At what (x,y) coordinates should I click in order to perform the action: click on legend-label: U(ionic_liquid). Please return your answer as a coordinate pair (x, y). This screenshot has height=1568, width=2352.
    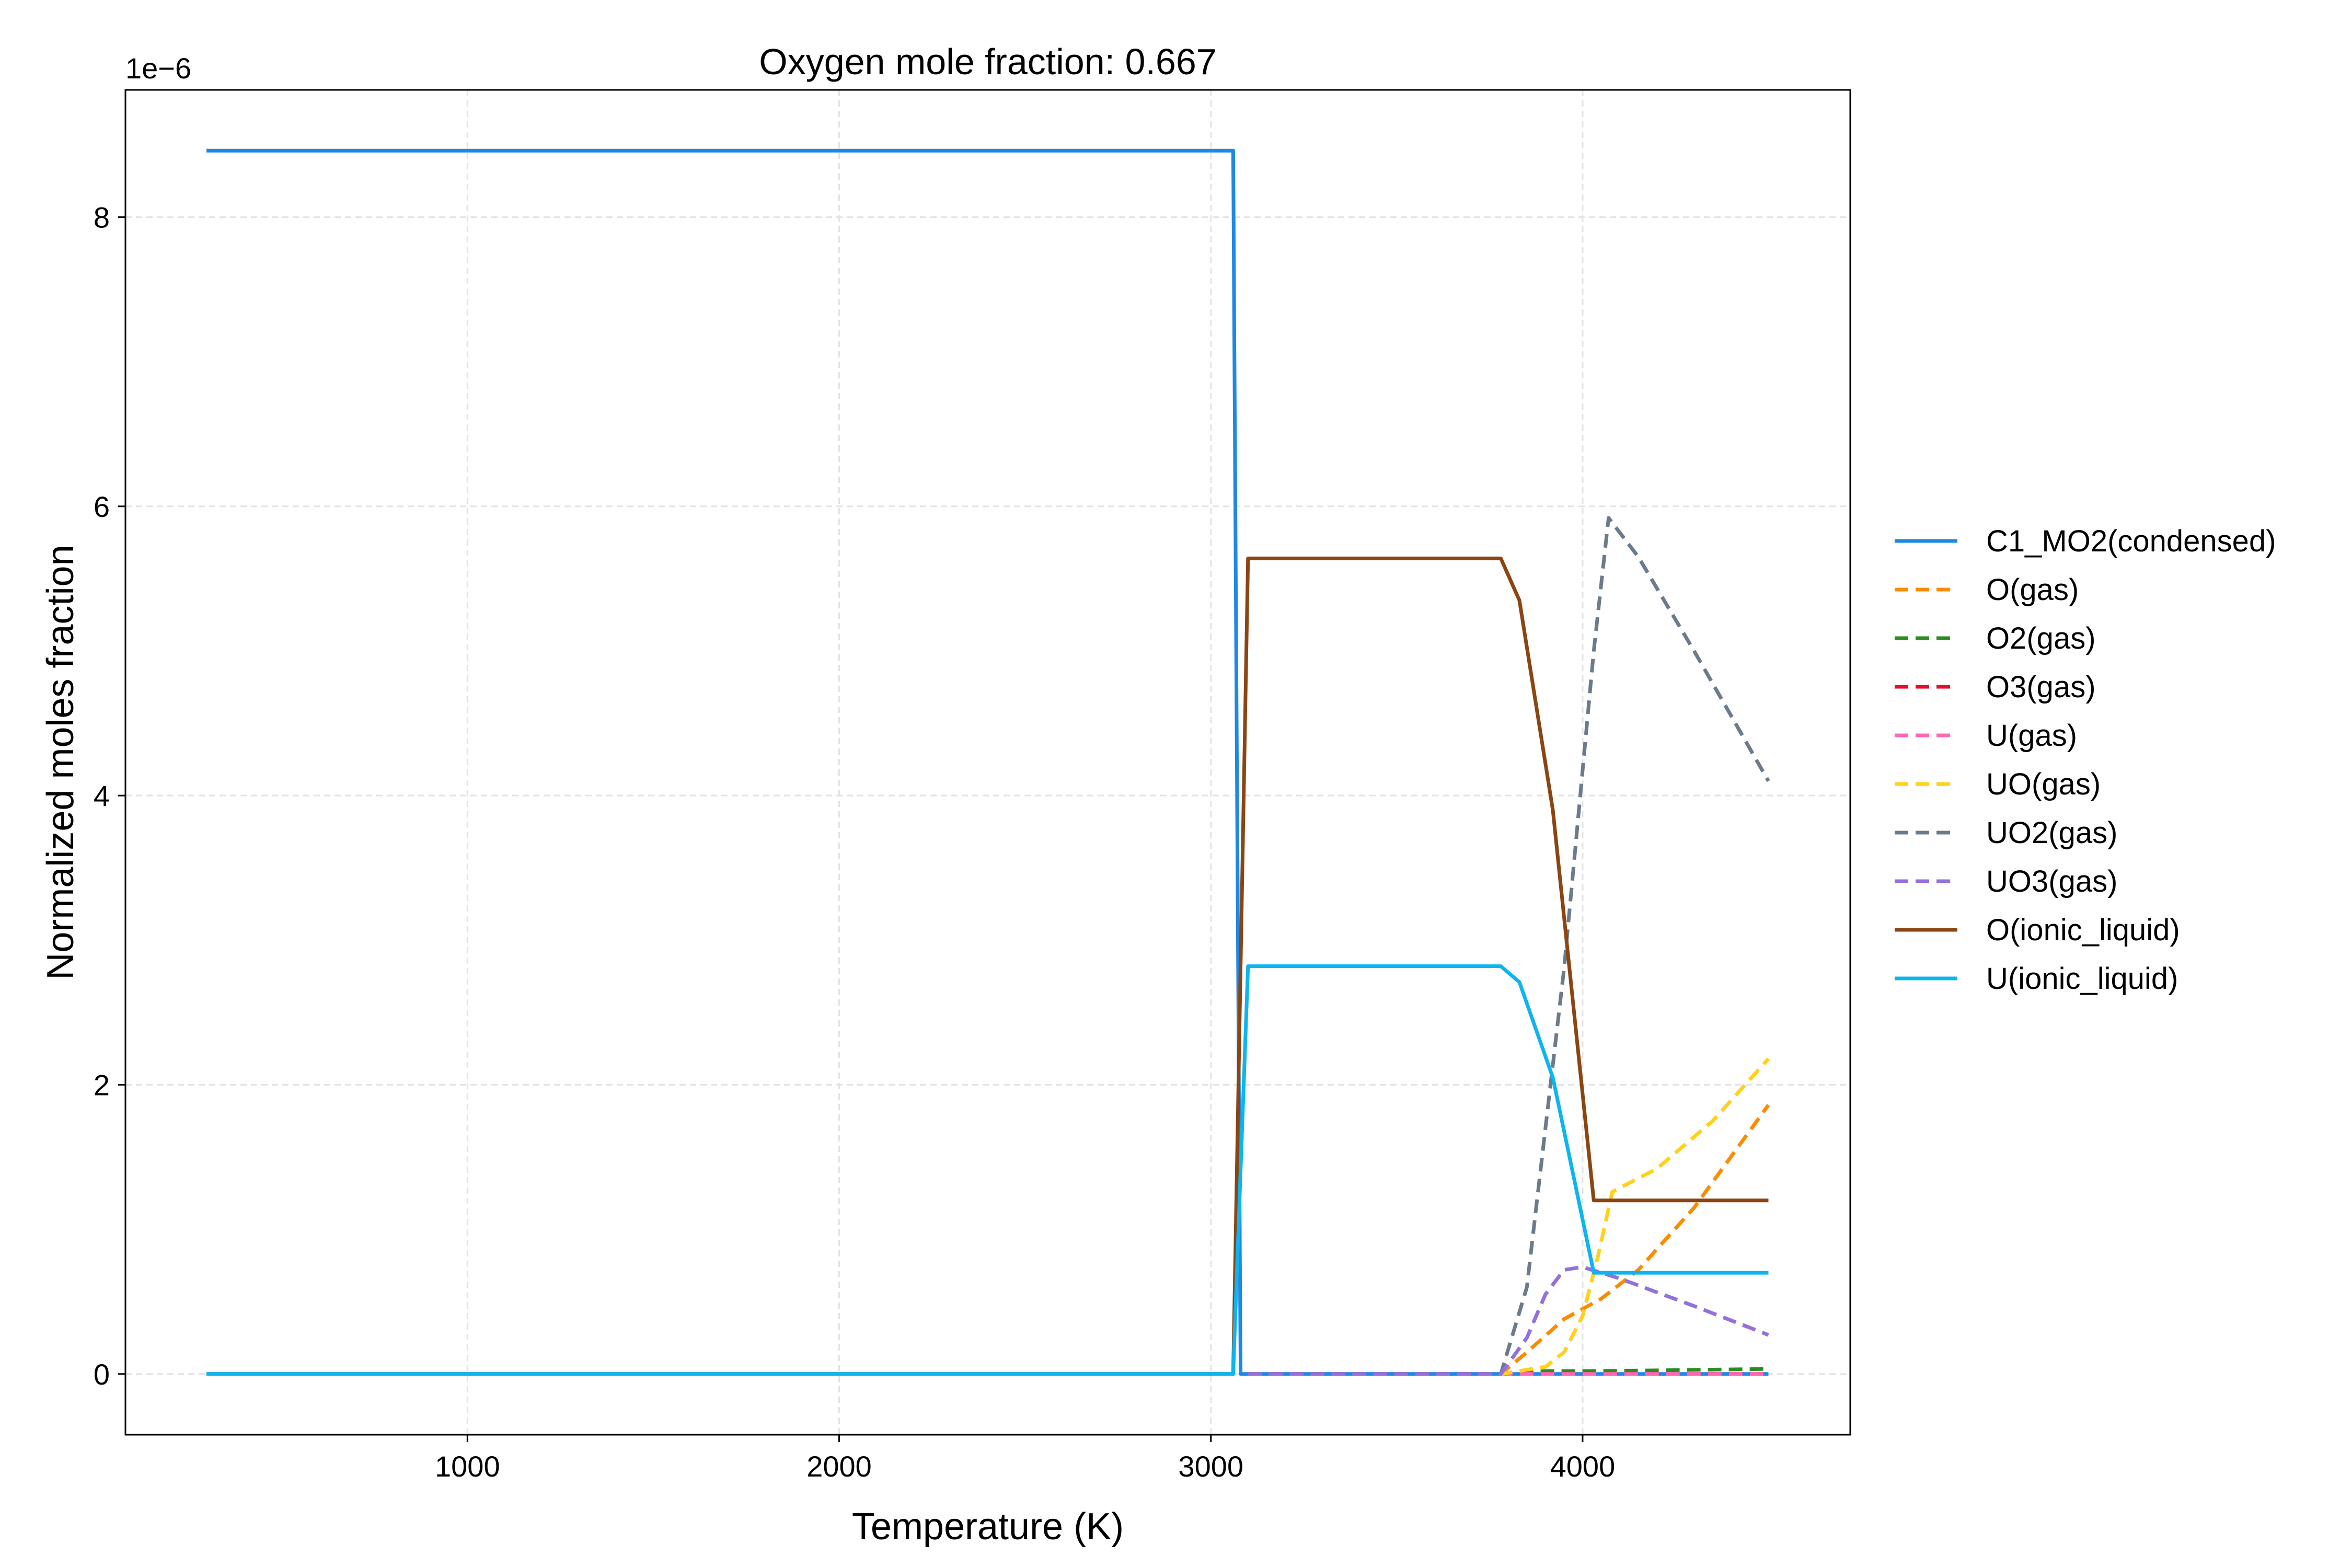
    Looking at the image, I should click on (2082, 979).